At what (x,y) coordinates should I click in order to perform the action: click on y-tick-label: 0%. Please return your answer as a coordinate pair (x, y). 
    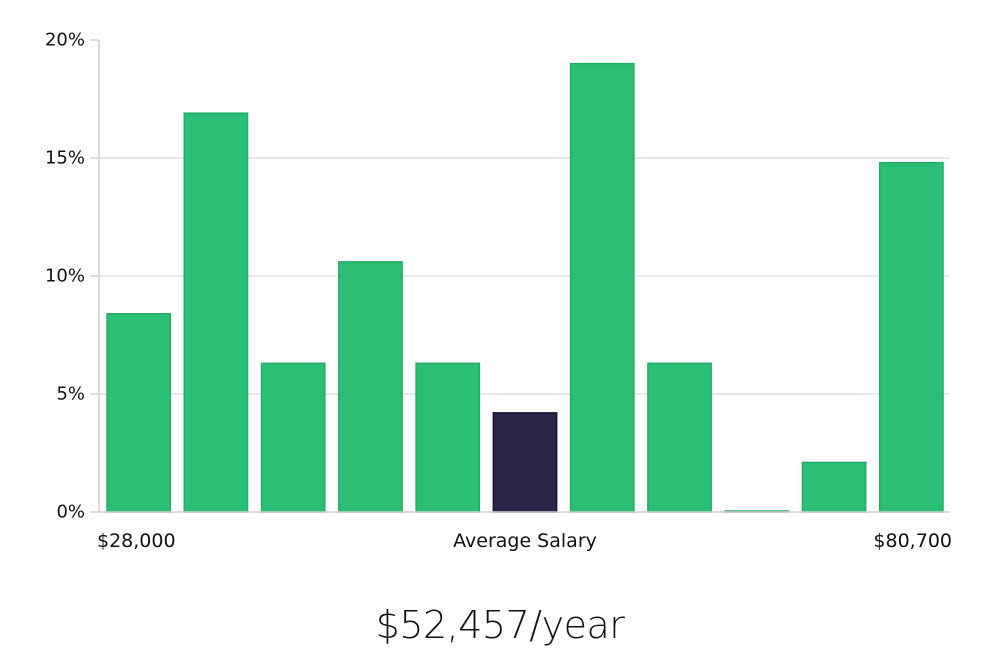
    Looking at the image, I should click on (70, 512).